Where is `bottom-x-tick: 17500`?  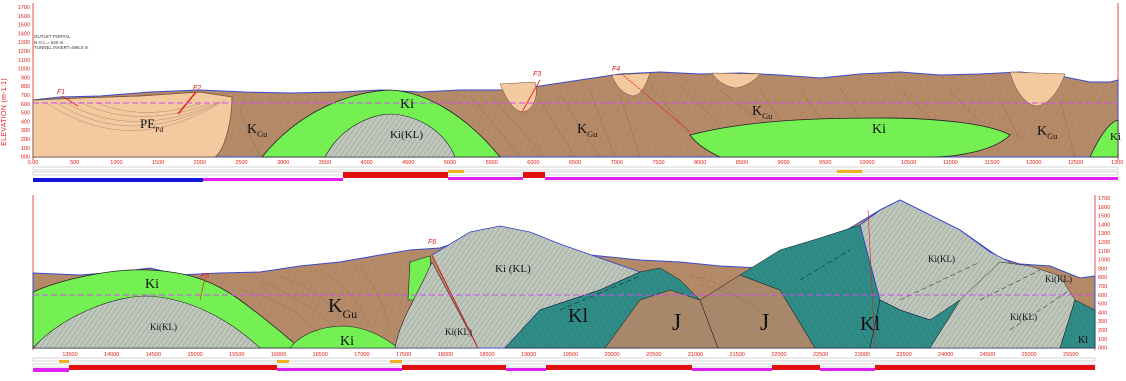
bottom-x-tick: 17500 is located at coordinates (403, 355).